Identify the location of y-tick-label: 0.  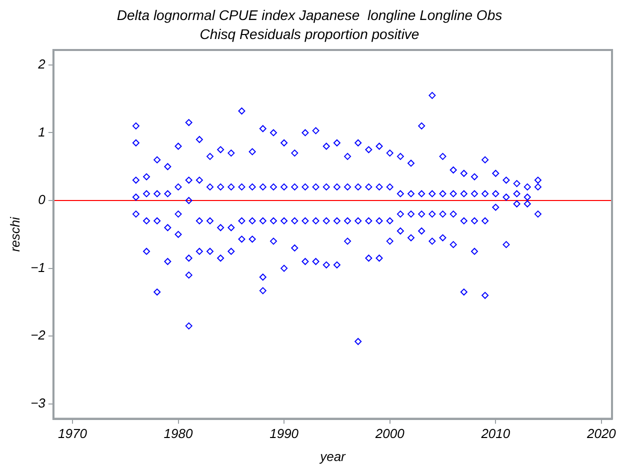
(42, 200).